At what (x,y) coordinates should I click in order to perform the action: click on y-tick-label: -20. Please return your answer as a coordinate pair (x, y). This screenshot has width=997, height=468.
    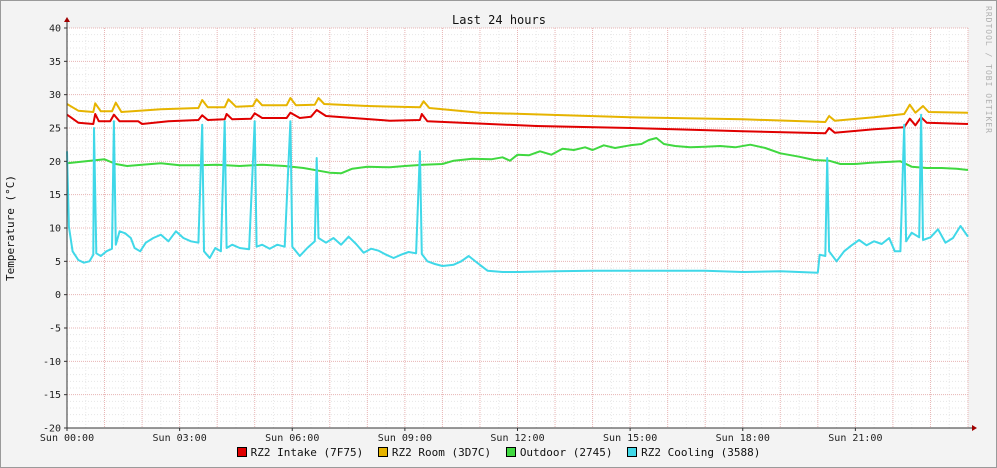
    Looking at the image, I should click on (52, 429).